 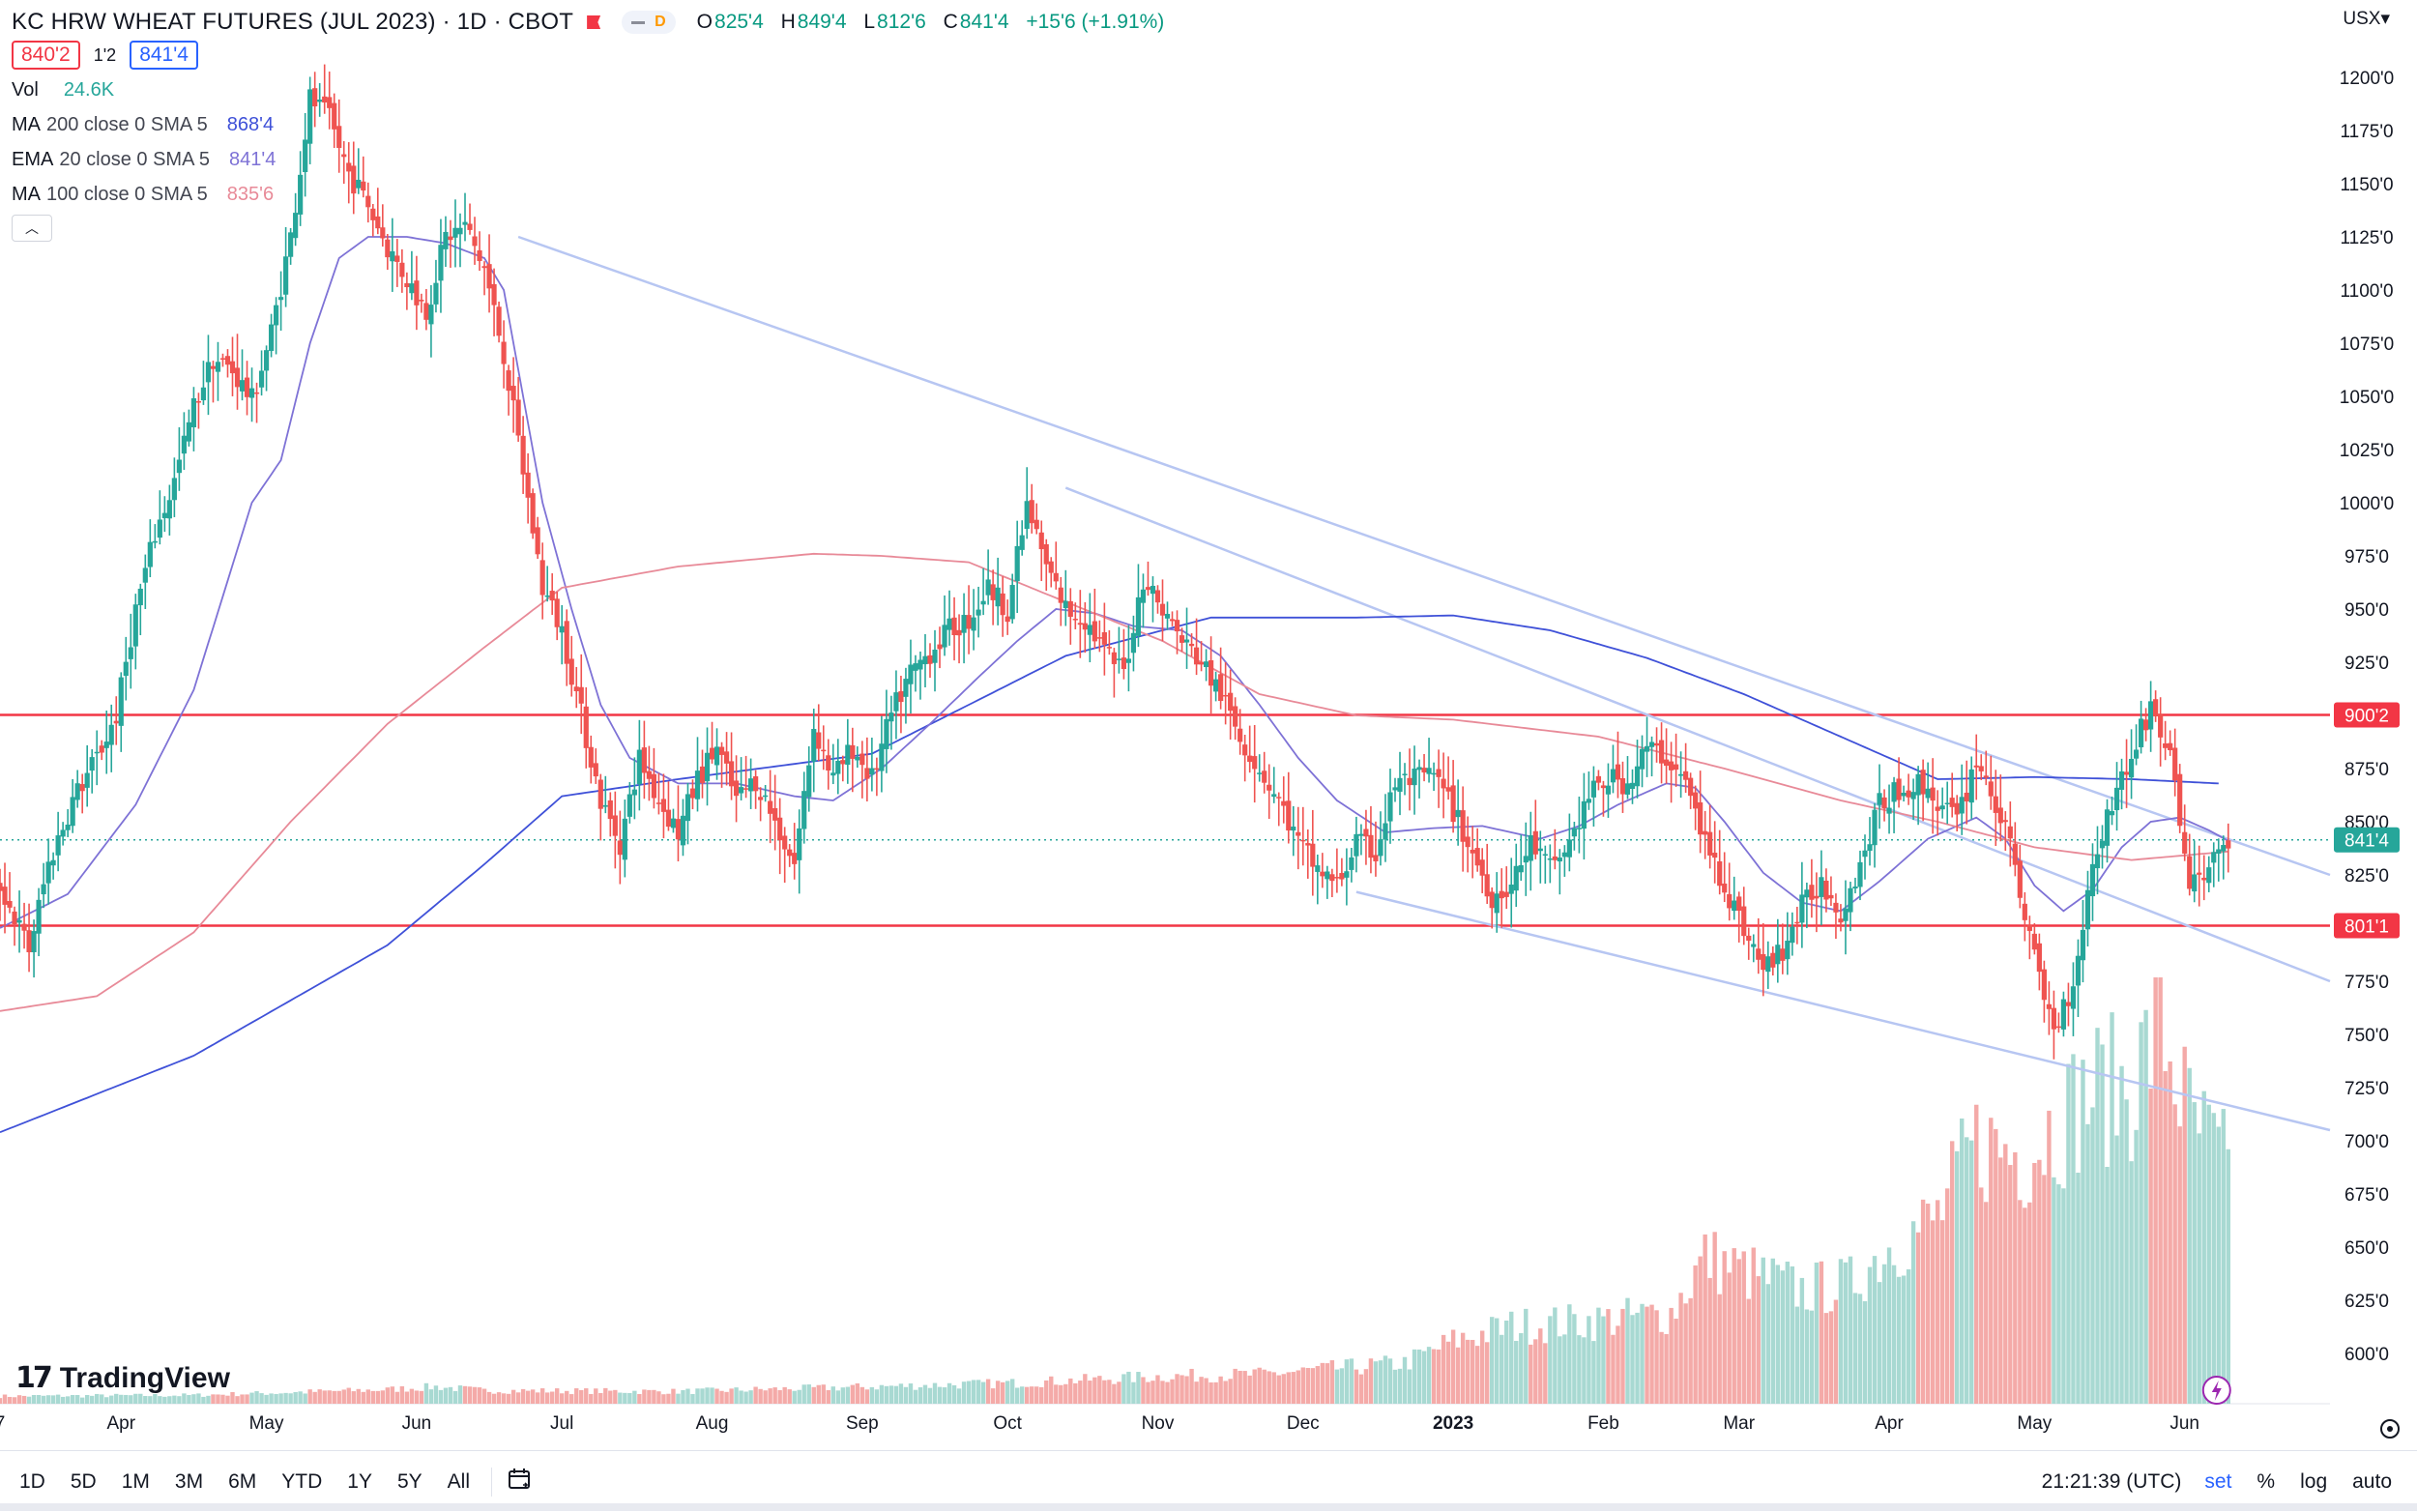 What do you see at coordinates (594, 22) in the screenshot?
I see `flag-icon` at bounding box center [594, 22].